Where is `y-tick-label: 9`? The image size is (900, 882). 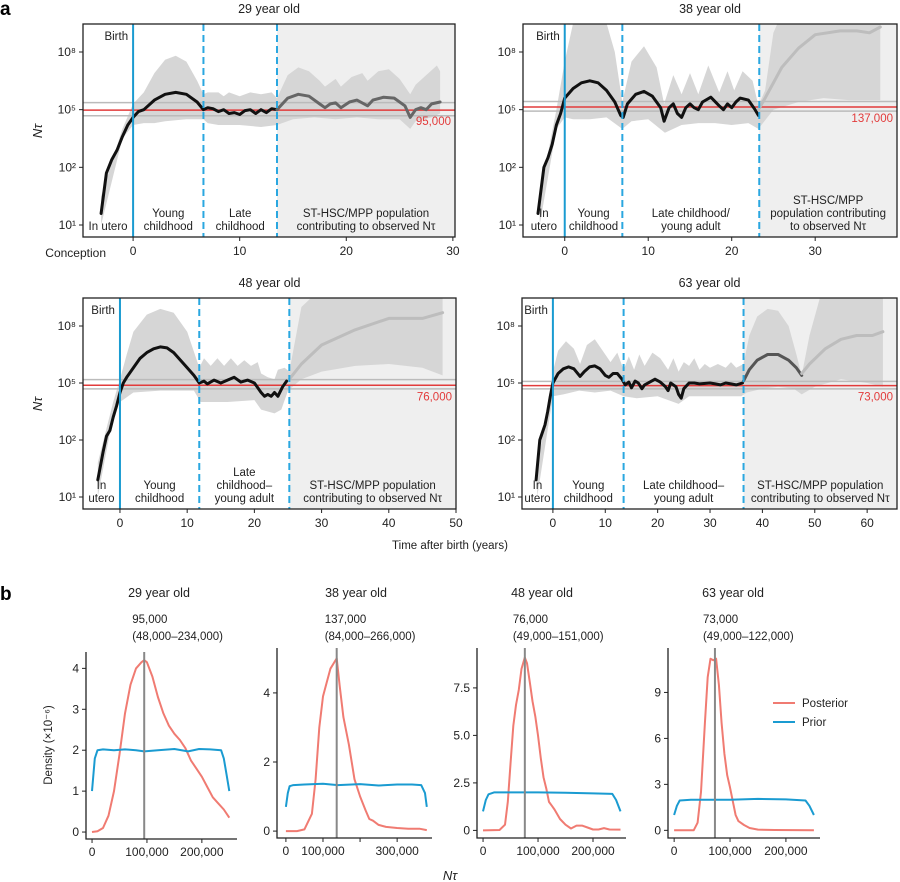
y-tick-label: 9 is located at coordinates (657, 692).